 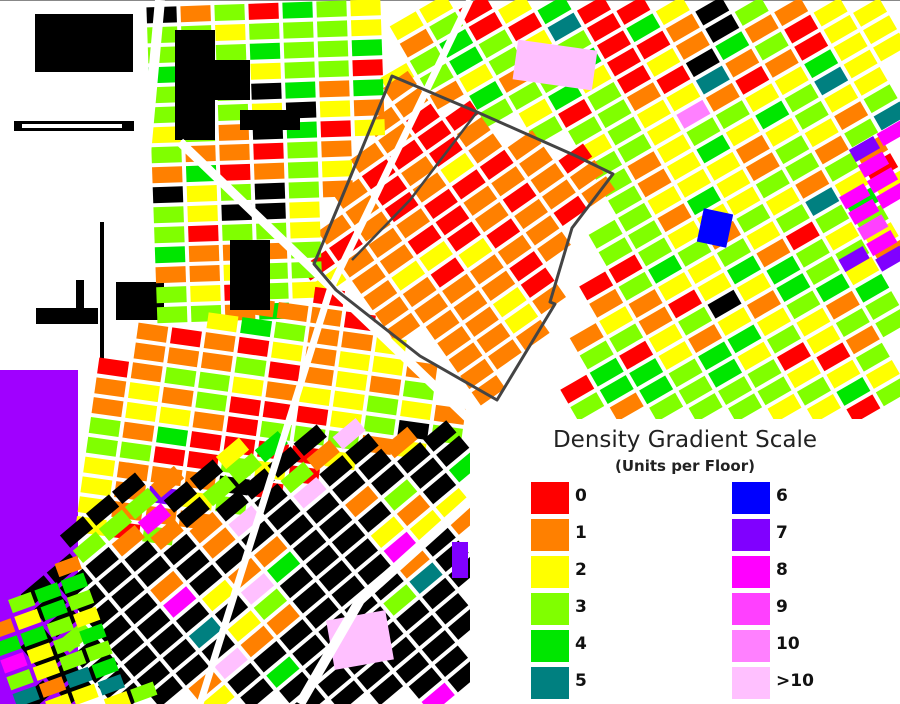 What do you see at coordinates (581, 496) in the screenshot?
I see `legend-label: 0` at bounding box center [581, 496].